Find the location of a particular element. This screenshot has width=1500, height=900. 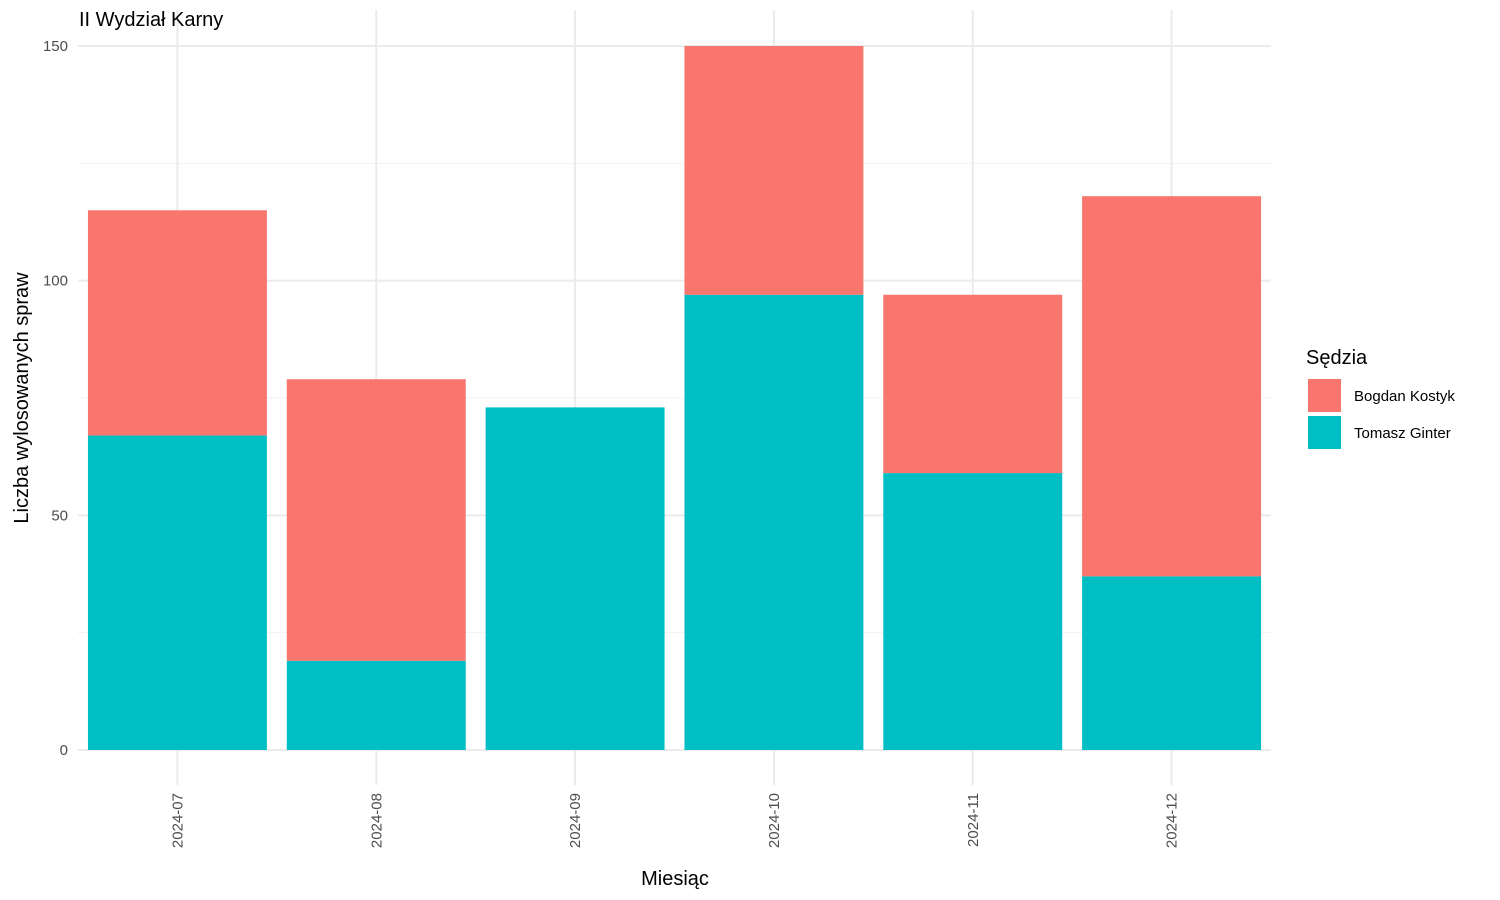

x-tick-label: 2024-07 is located at coordinates (177, 820).